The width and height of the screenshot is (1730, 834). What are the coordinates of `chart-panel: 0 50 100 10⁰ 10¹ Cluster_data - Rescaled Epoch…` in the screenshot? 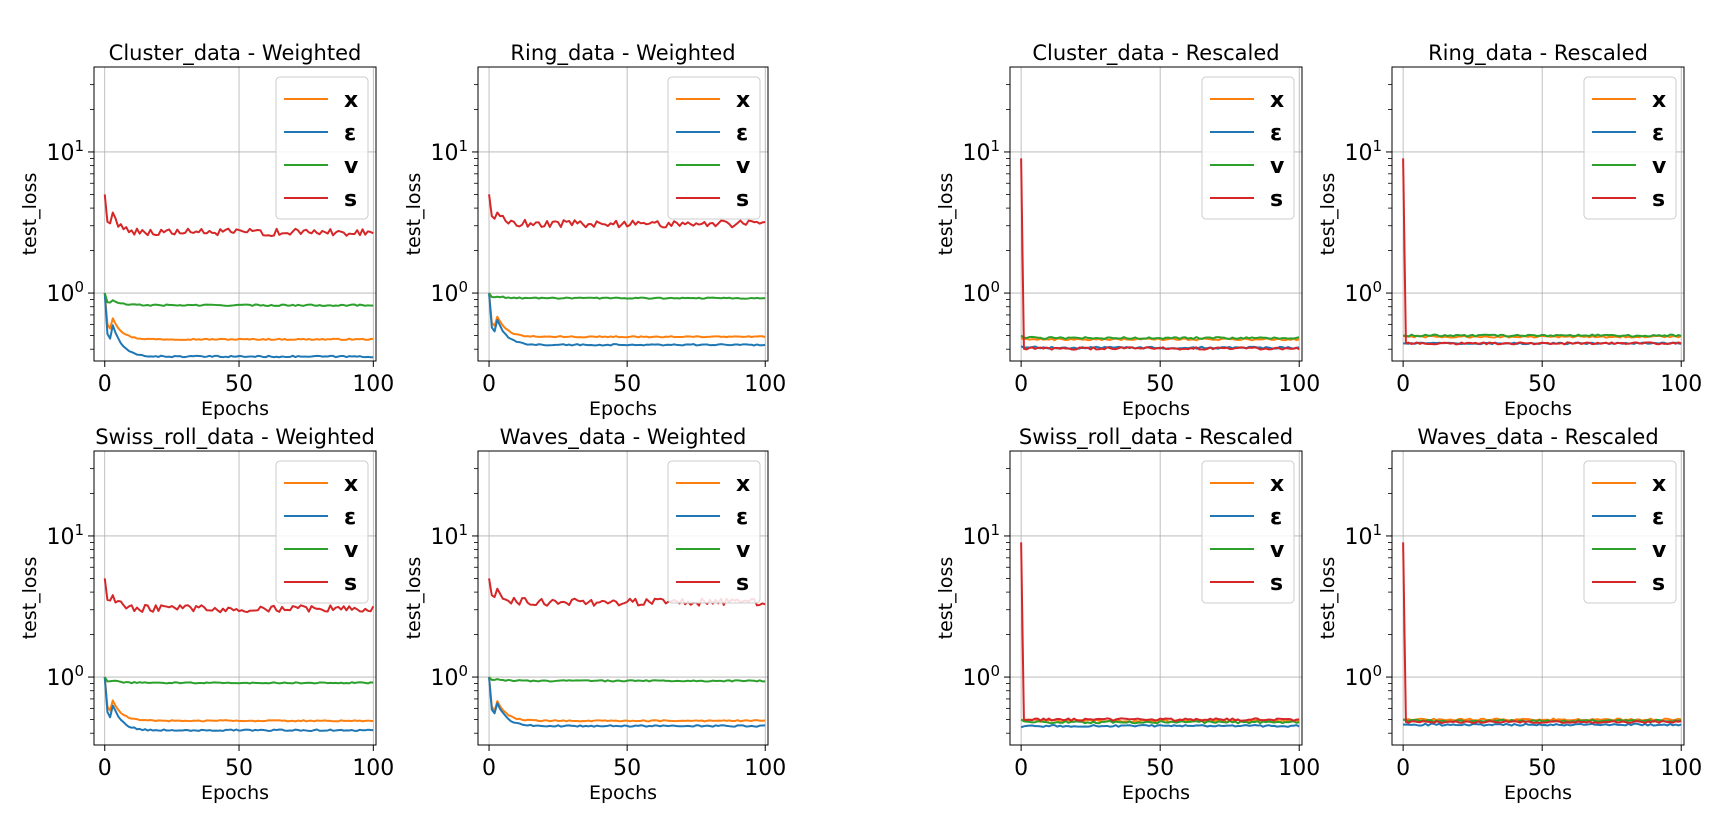 It's located at (1127, 230).